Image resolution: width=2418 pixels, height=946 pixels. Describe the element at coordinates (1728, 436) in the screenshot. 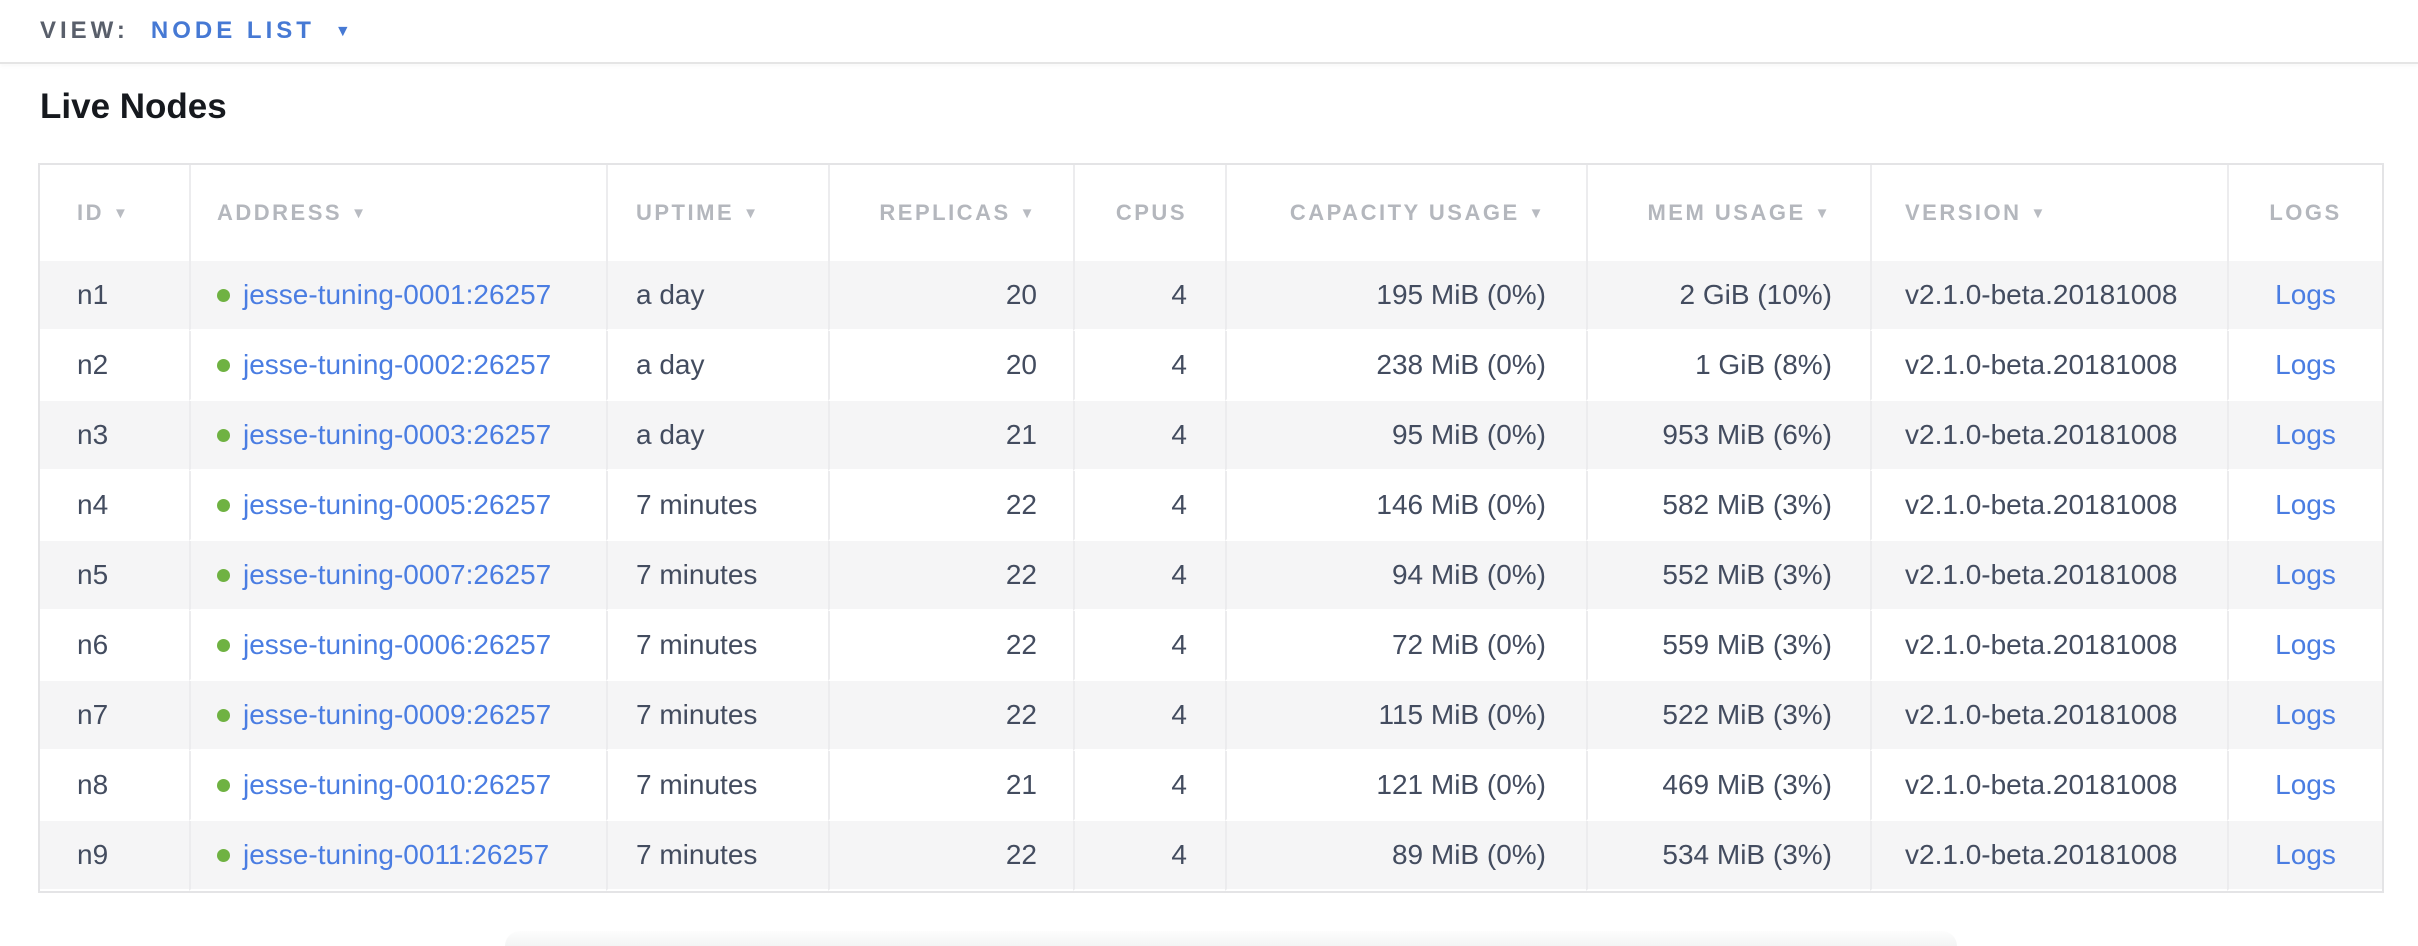

I see `cell-mem: 953 MiB (6%)` at that location.